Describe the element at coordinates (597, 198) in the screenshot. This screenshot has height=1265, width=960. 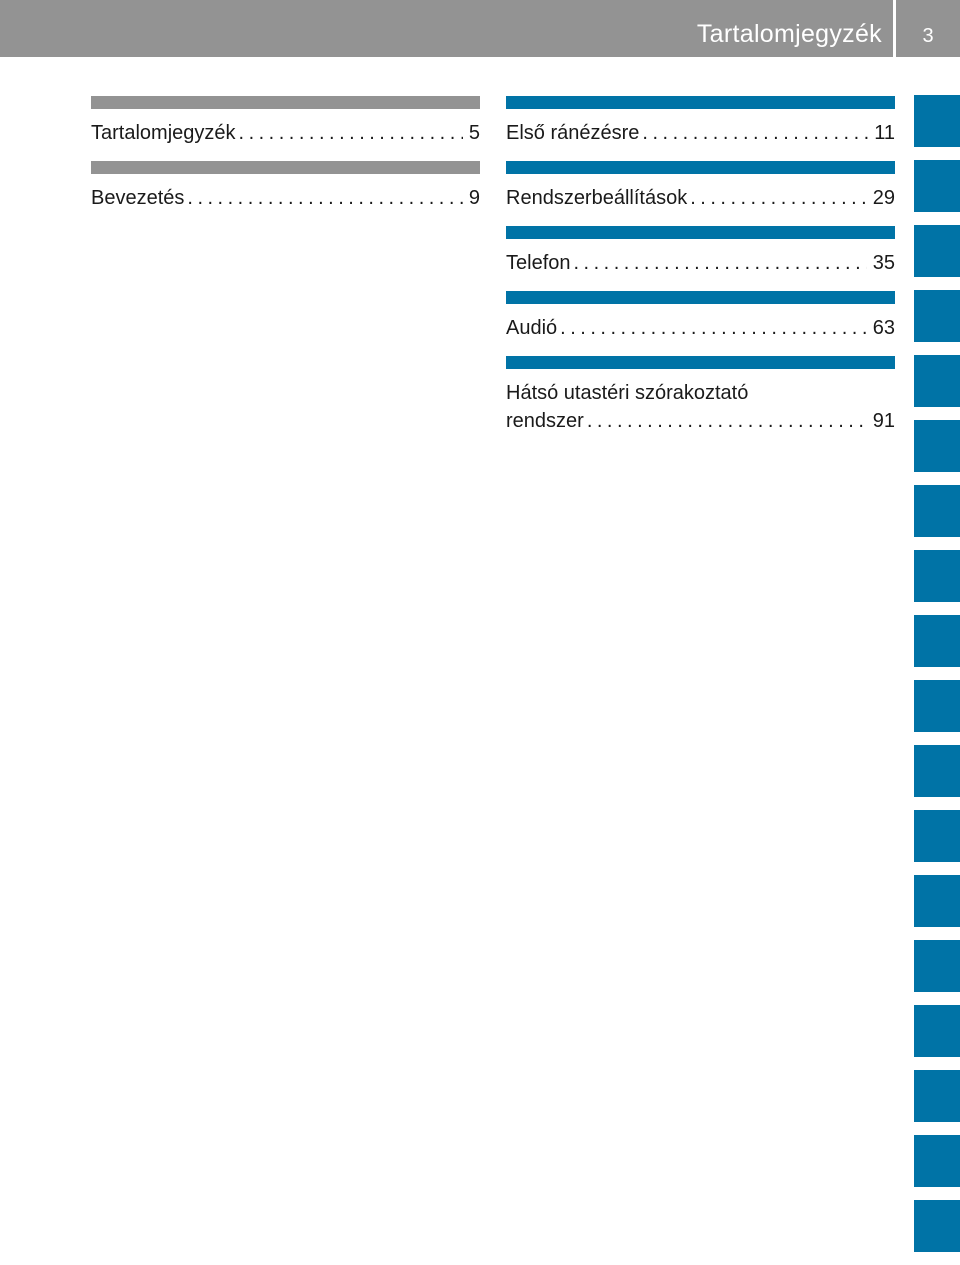
I see `toc-entry-label: Rendszerbeállítások` at that location.